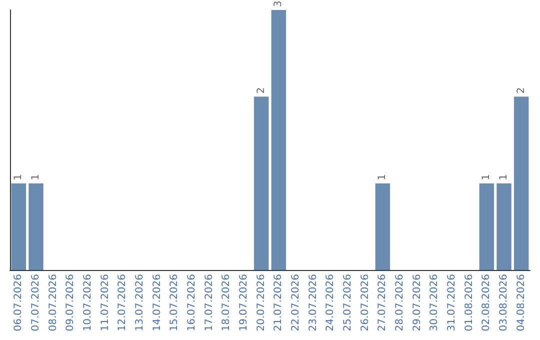  Describe the element at coordinates (417, 303) in the screenshot. I see `x-tick-label: 29.07.2026` at that location.